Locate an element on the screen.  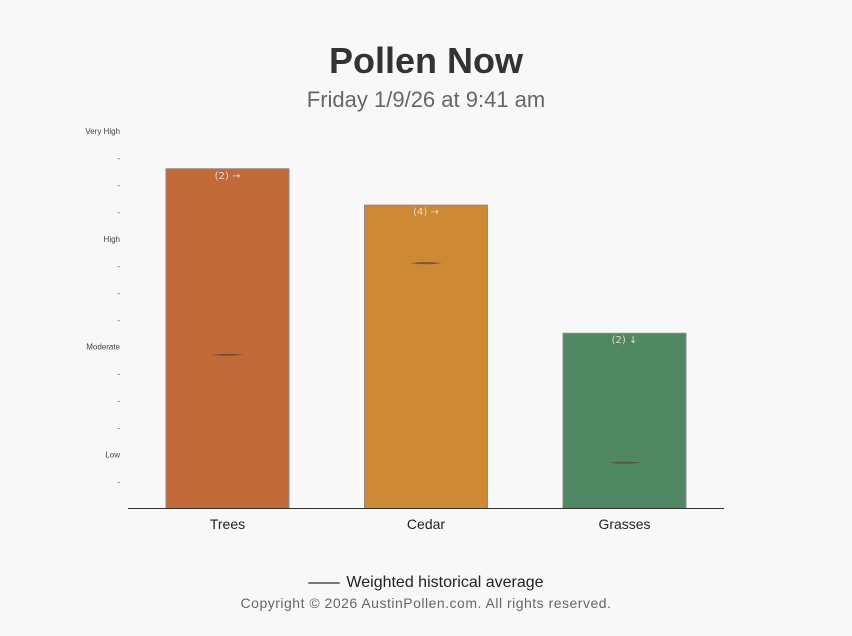
chart-title: Pollen Now is located at coordinates (425, 60).